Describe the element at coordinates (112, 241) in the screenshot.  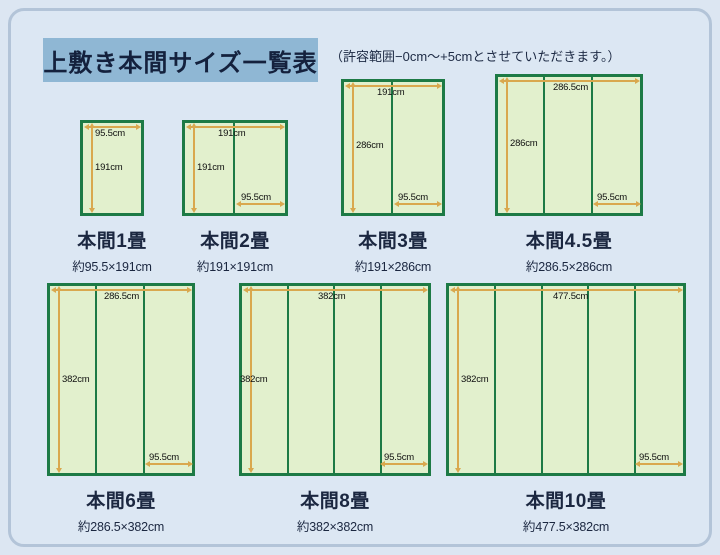
I see `caption-name: 本間1畳` at that location.